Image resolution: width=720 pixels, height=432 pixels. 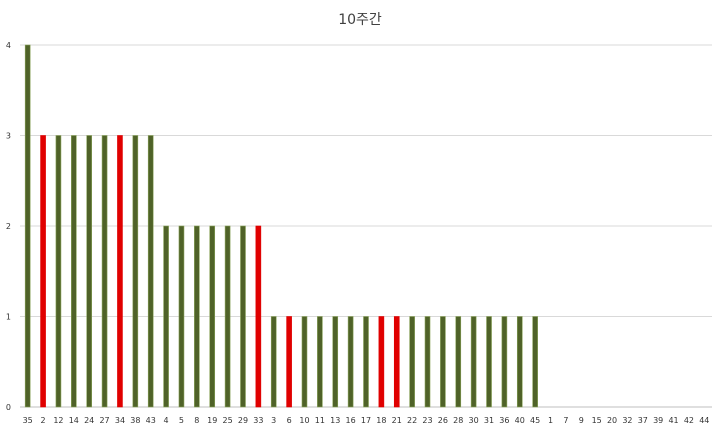 I want to click on x-tick-label: 8, so click(x=196, y=420).